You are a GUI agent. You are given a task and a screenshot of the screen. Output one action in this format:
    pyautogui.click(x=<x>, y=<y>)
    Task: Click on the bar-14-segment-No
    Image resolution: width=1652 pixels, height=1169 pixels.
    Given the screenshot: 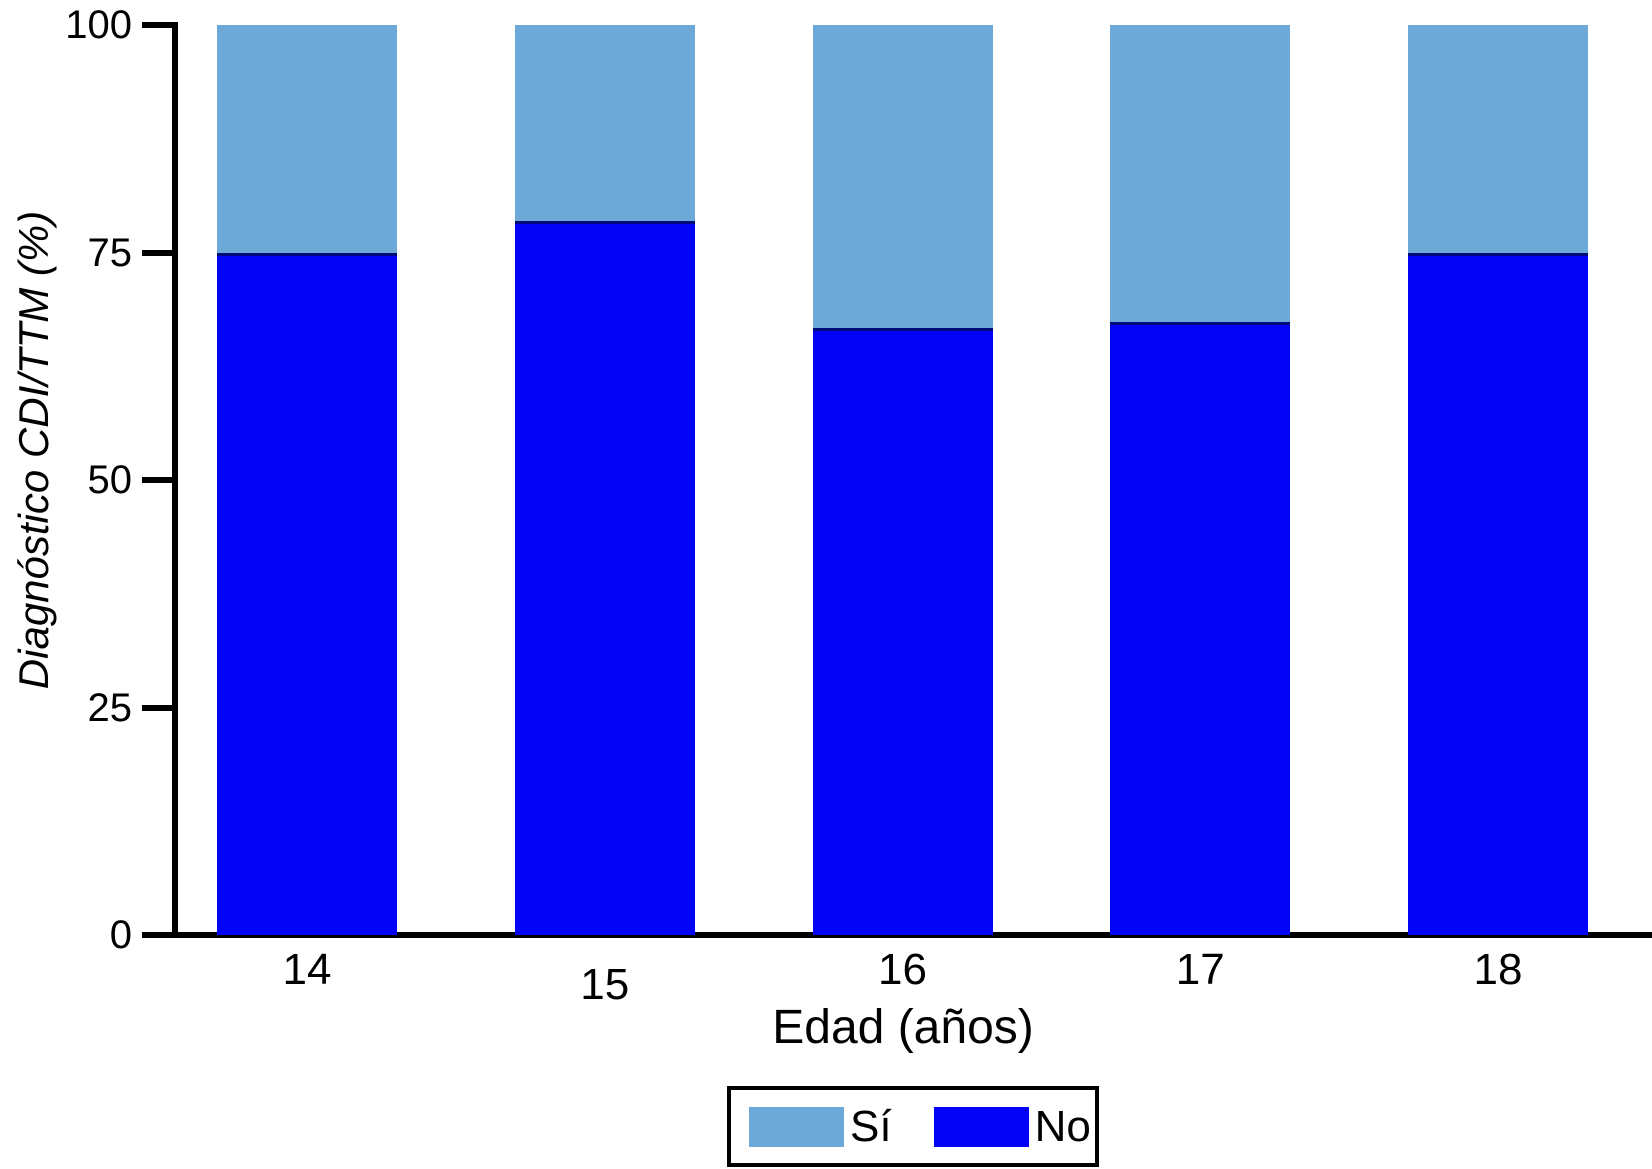 What is the action you would take?
    pyautogui.click(x=307, y=593)
    